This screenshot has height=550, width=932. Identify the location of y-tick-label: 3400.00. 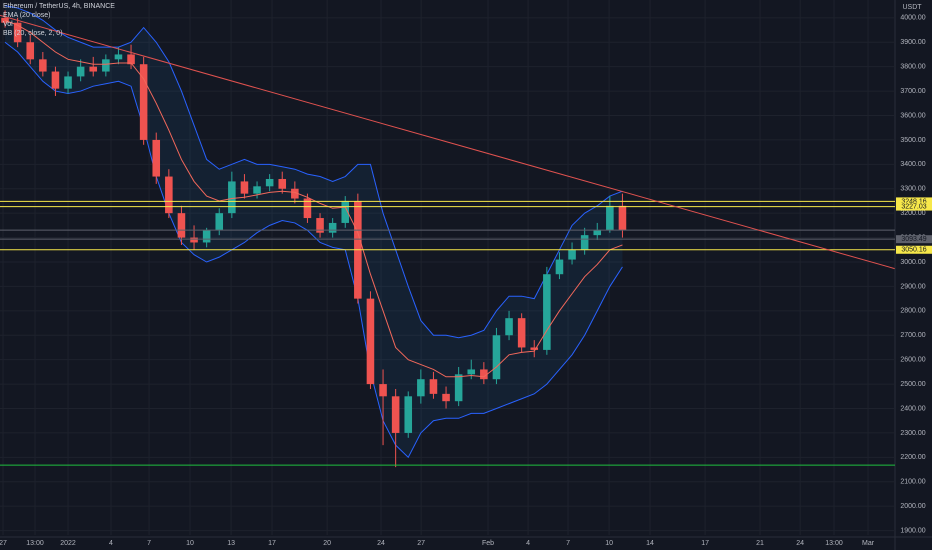
(912, 164).